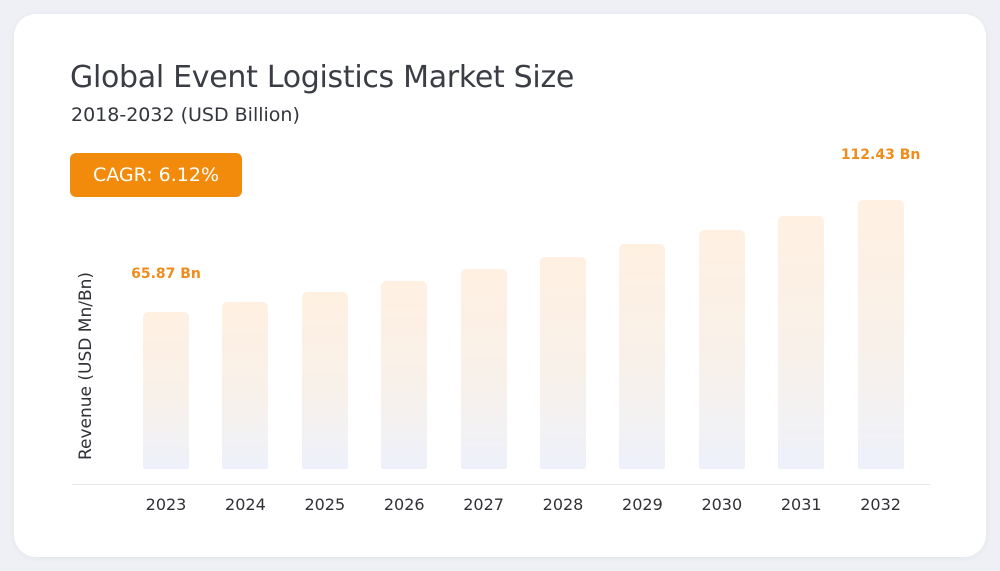 This screenshot has width=1000, height=571. I want to click on x-tick-label: 2026, so click(404, 504).